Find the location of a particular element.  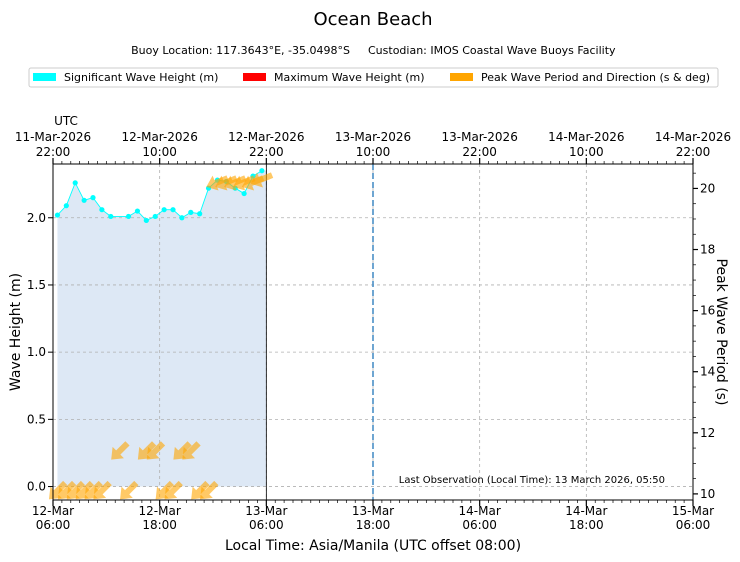

chart-title: Ocean Beach is located at coordinates (372, 19).